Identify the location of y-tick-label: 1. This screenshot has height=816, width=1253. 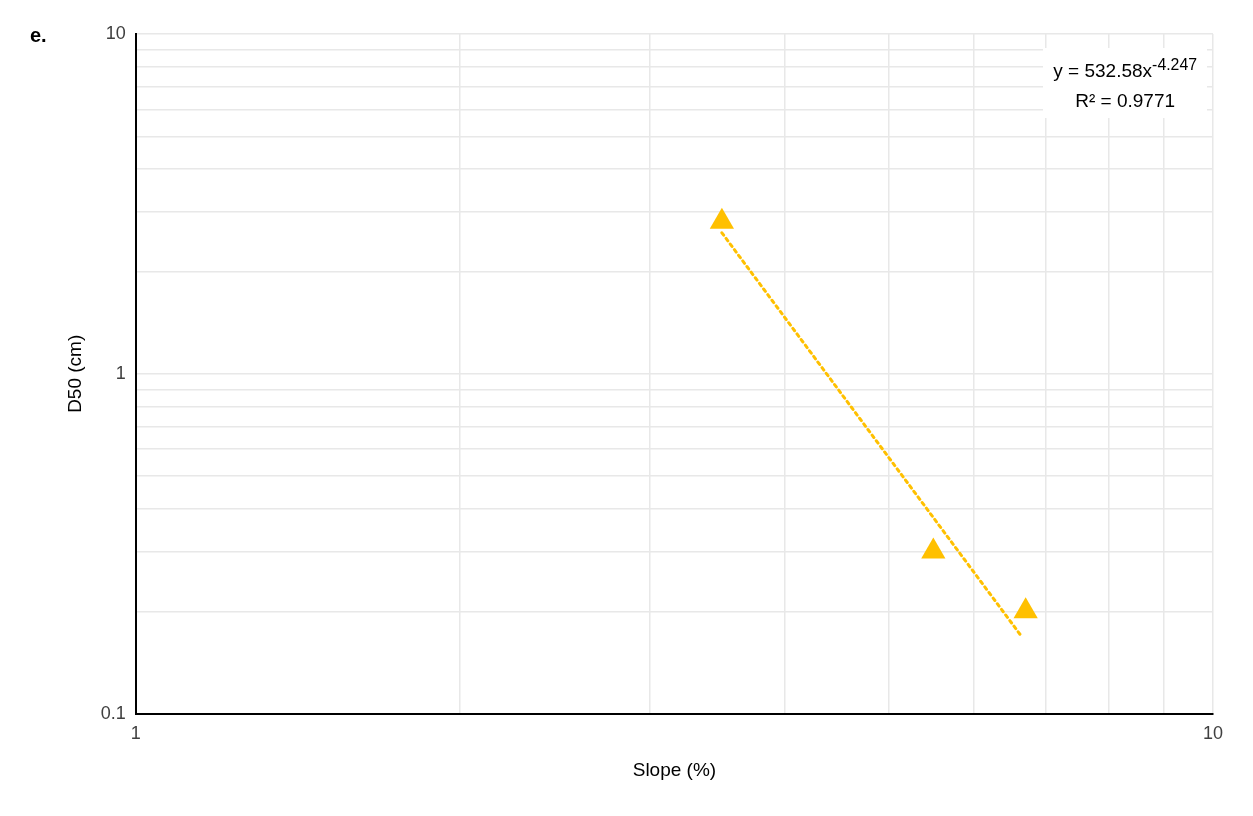
(120, 372).